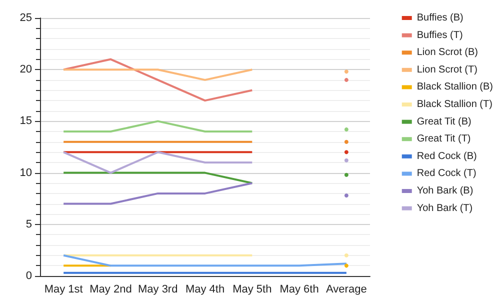 The image size is (500, 306). Describe the element at coordinates (447, 70) in the screenshot. I see `legend-label: Lion Scrot (T)` at that location.